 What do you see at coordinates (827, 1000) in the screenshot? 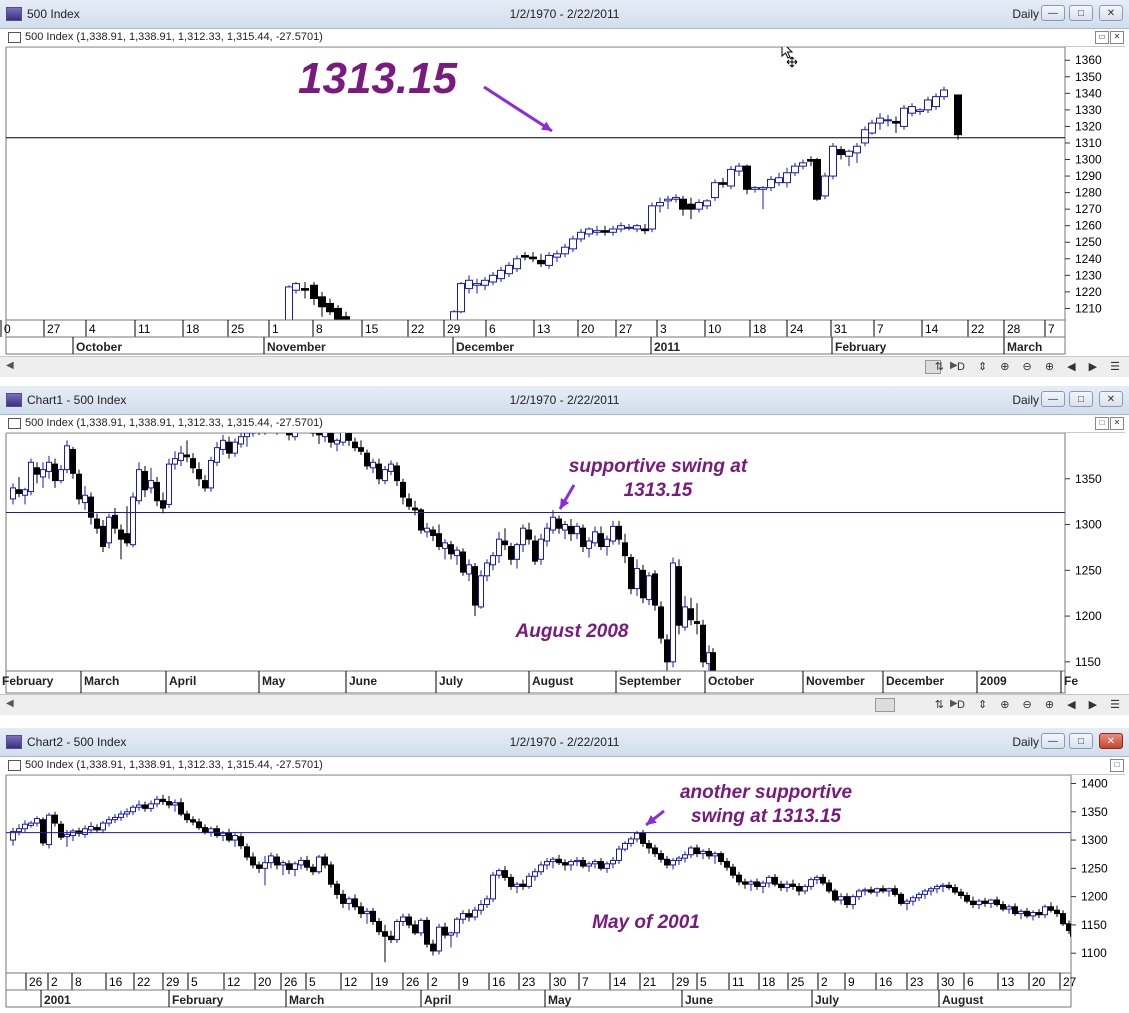
I see `month-label: July` at bounding box center [827, 1000].